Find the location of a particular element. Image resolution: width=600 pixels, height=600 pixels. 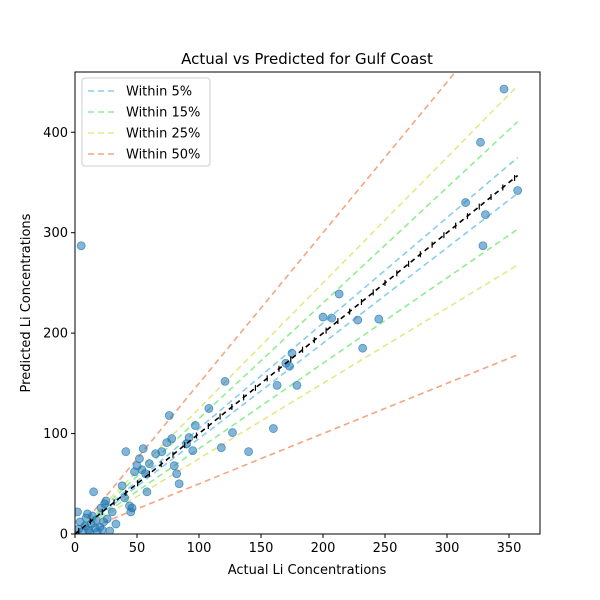

y-axis: 0 100 200 300 400 is located at coordinates (59, 334).